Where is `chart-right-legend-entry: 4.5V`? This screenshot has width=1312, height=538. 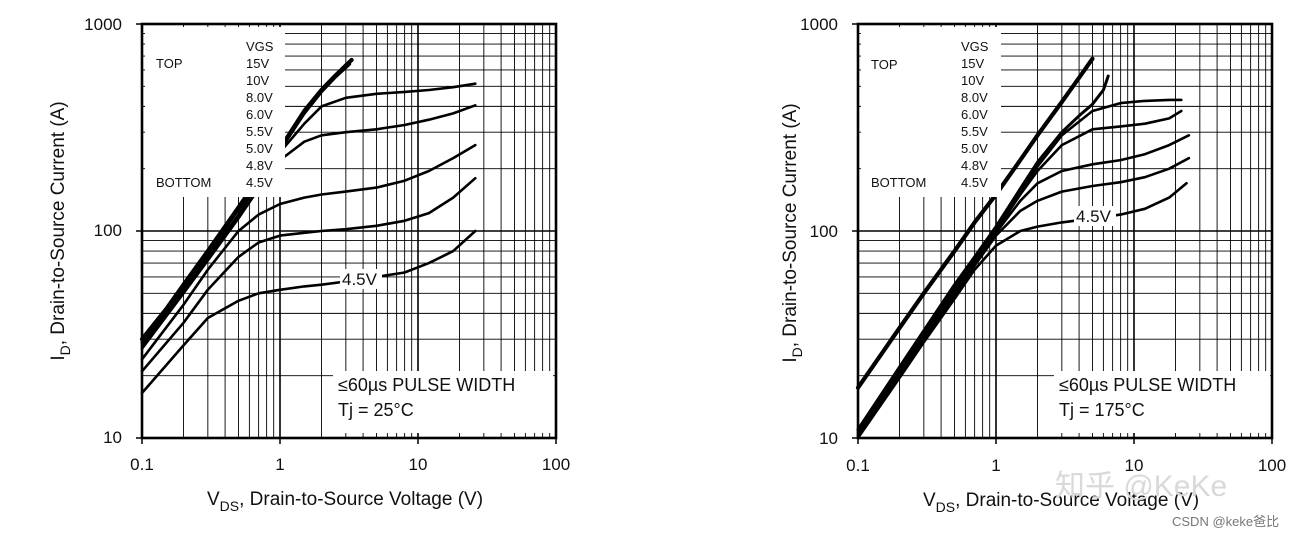
chart-right-legend-entry: 4.5V is located at coordinates (974, 182).